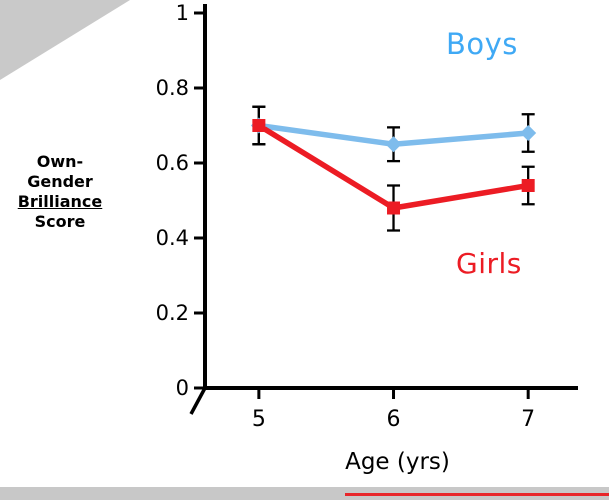  I want to click on svg-text: 0.2, so click(172, 313).